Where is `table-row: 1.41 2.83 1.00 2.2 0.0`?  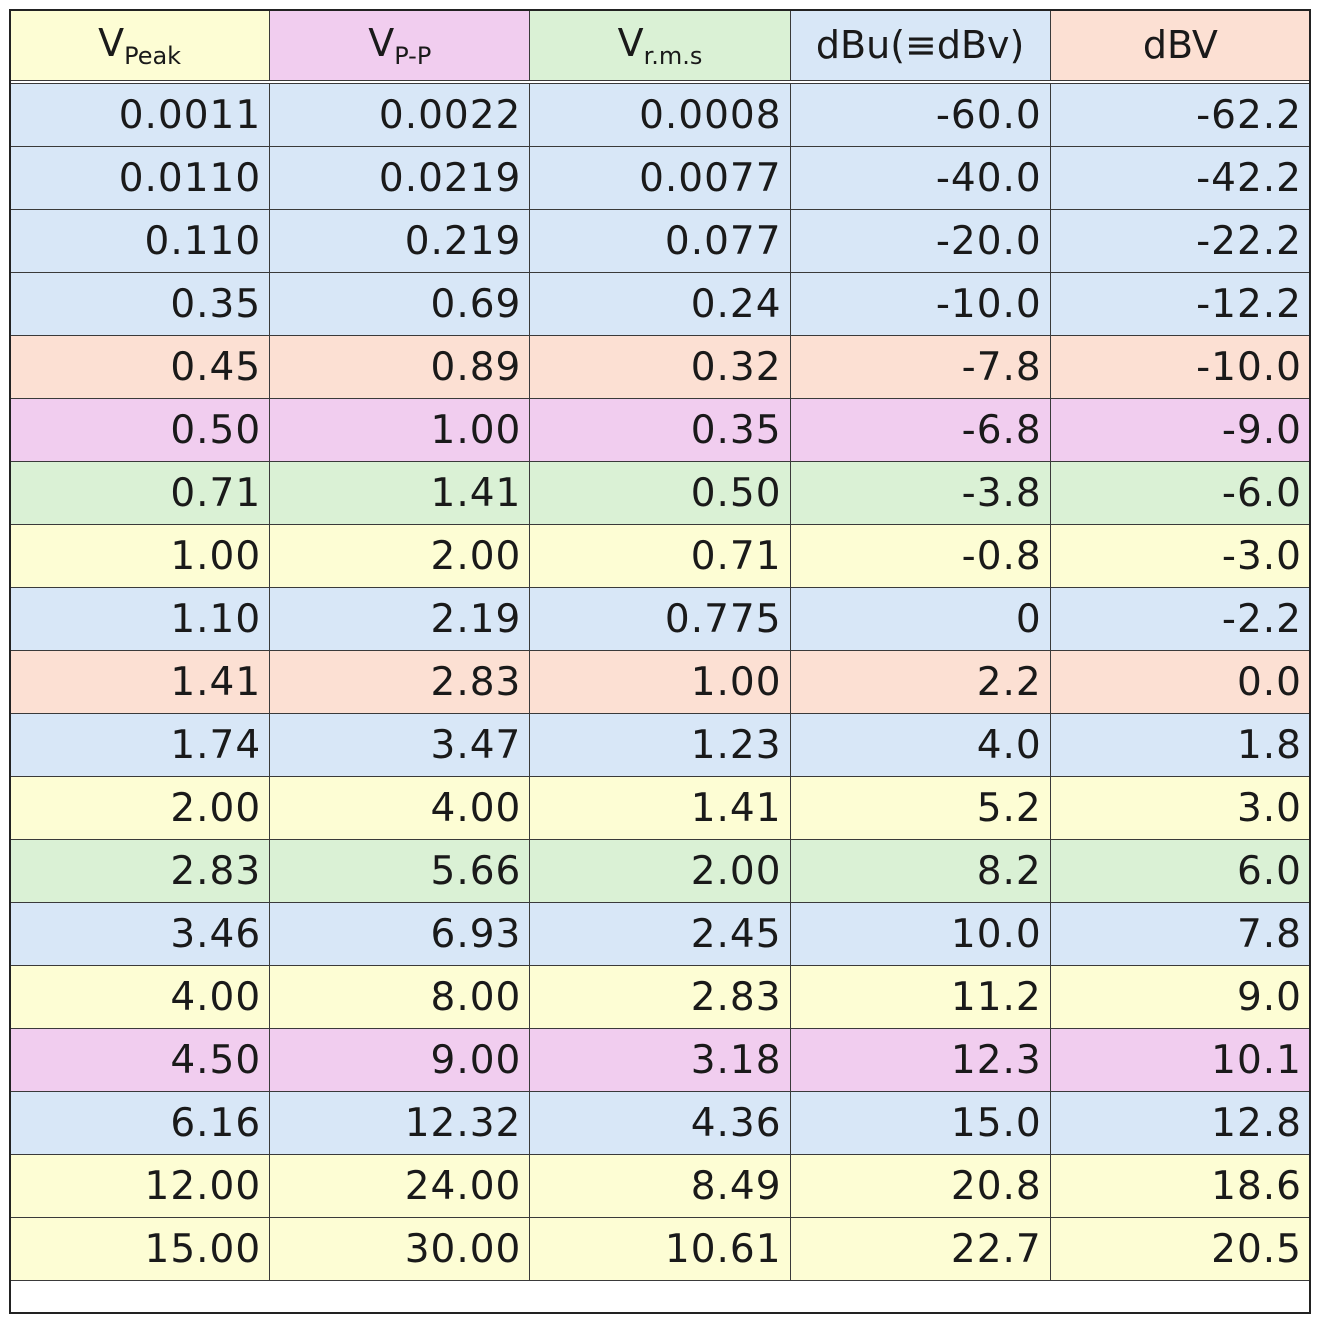
table-row: 1.41 2.83 1.00 2.2 0.0 is located at coordinates (660, 682).